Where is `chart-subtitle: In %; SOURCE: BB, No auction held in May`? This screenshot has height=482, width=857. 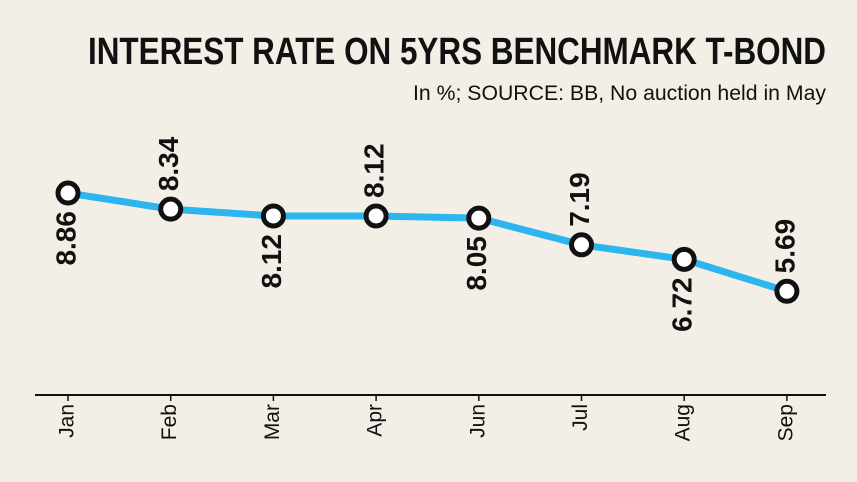 chart-subtitle: In %; SOURCE: BB, No auction held in May is located at coordinates (619, 93).